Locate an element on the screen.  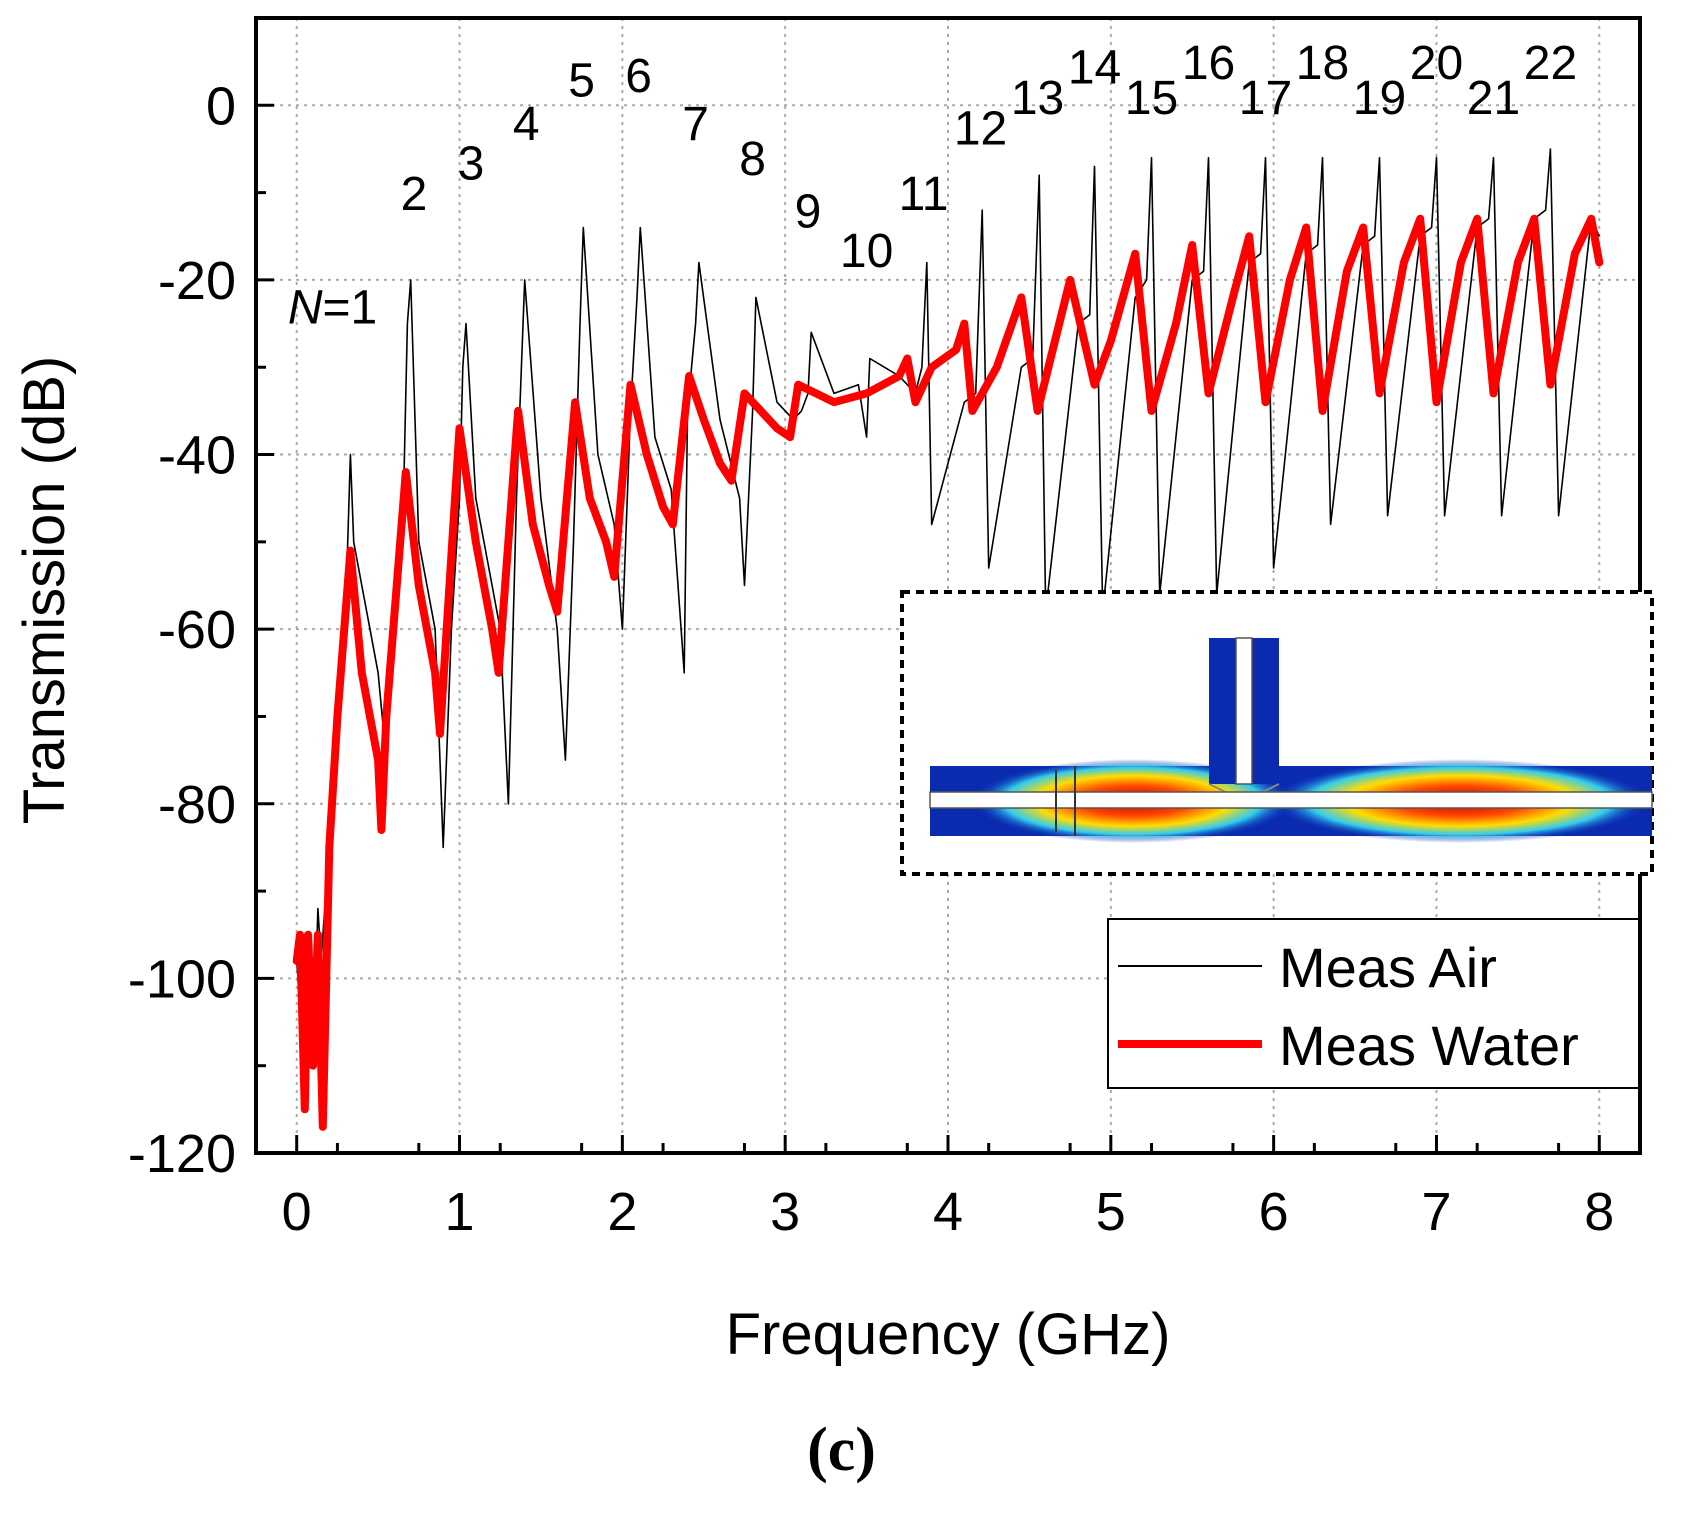
y-tick-label: -120 is located at coordinates (182, 1154).